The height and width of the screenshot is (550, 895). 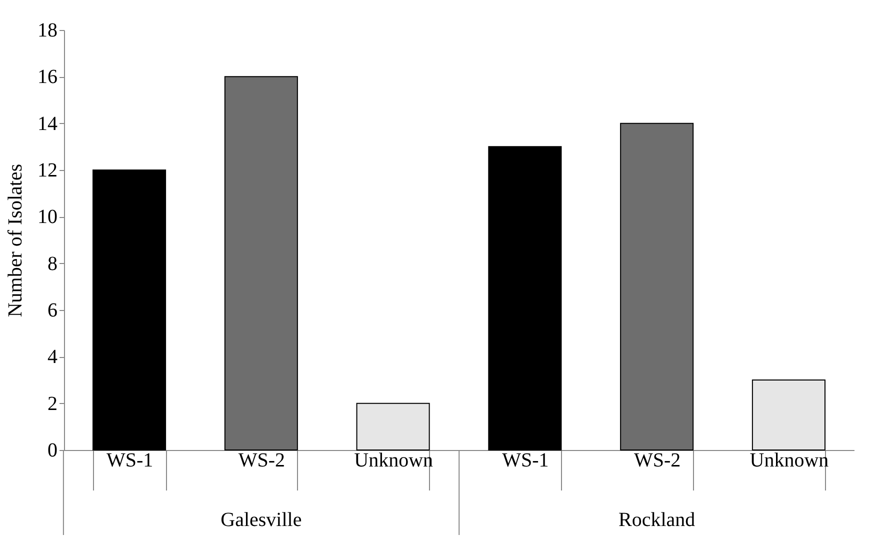 I want to click on y-tick-label: 8, so click(x=53, y=263).